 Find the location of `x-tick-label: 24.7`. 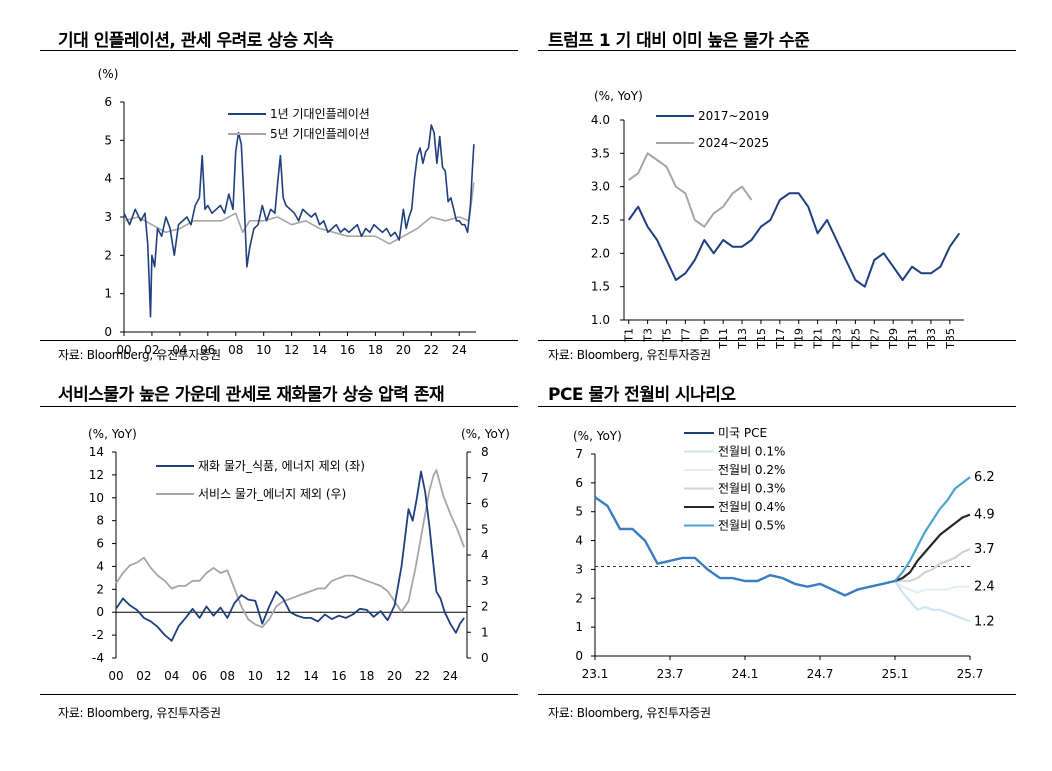

x-tick-label: 24.7 is located at coordinates (820, 674).